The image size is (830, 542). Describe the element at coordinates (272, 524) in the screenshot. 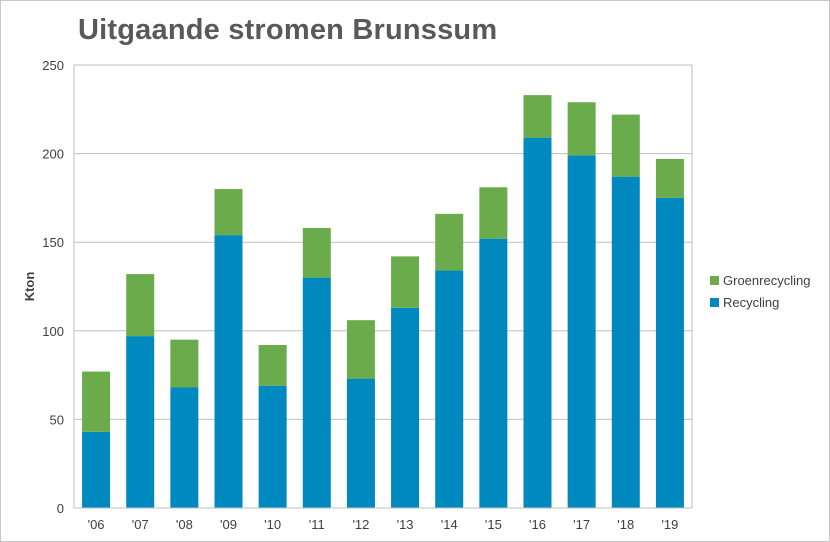

I see `x-tick-label: '10` at that location.